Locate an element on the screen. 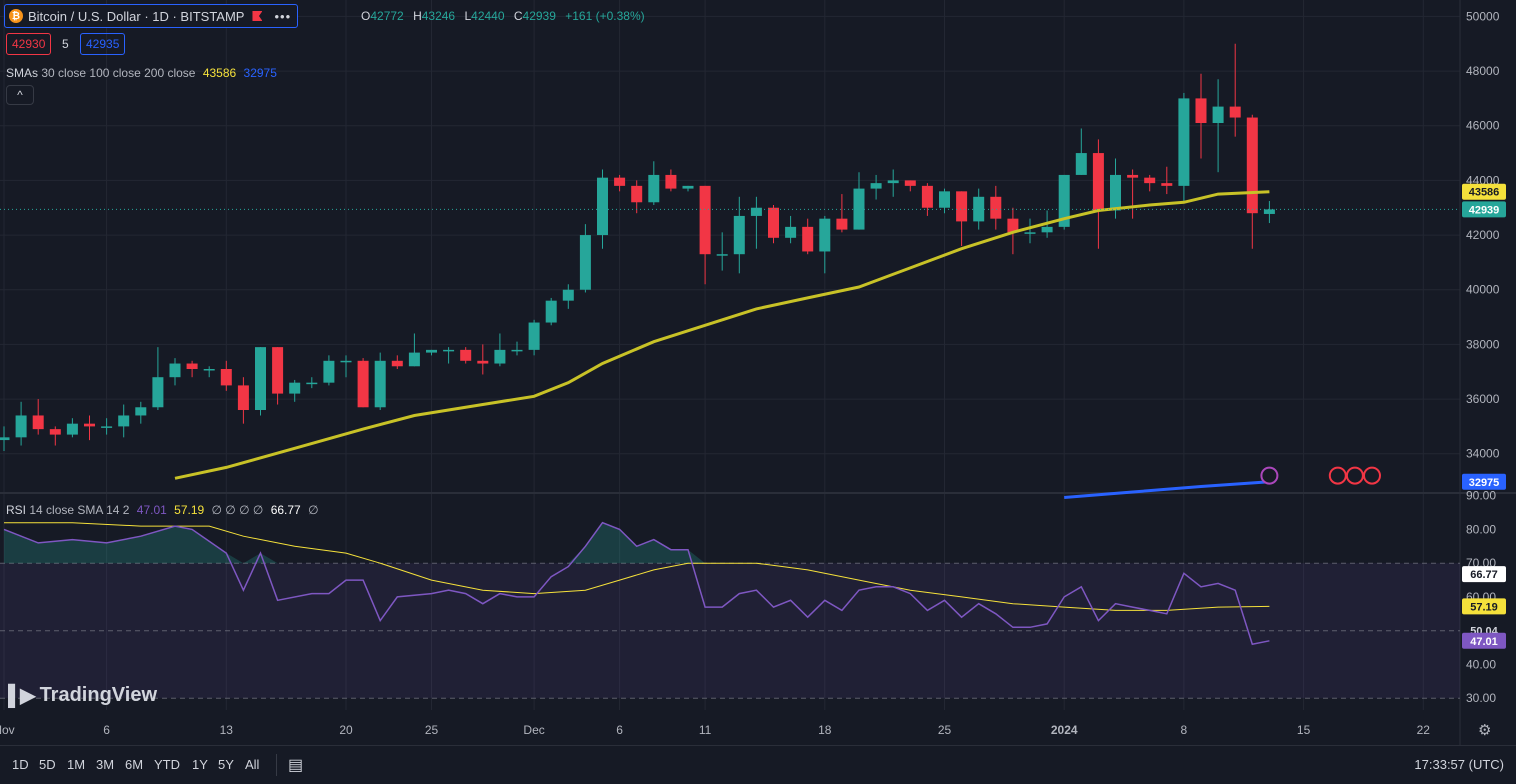  timeframe-5y-button: 5Y is located at coordinates (226, 764).